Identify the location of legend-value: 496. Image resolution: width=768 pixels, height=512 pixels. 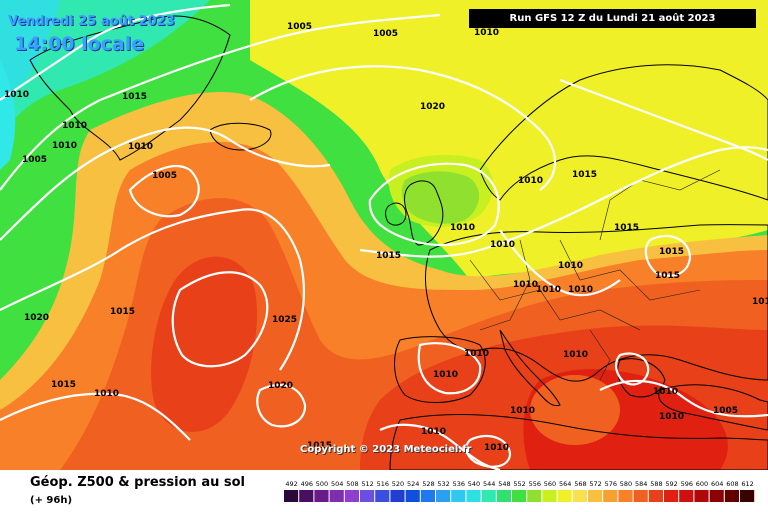
(307, 484).